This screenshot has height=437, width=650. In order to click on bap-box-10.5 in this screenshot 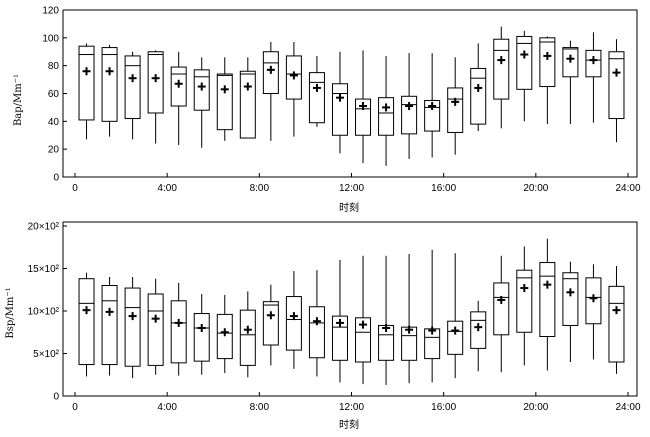, I will do `click(316, 91)`.